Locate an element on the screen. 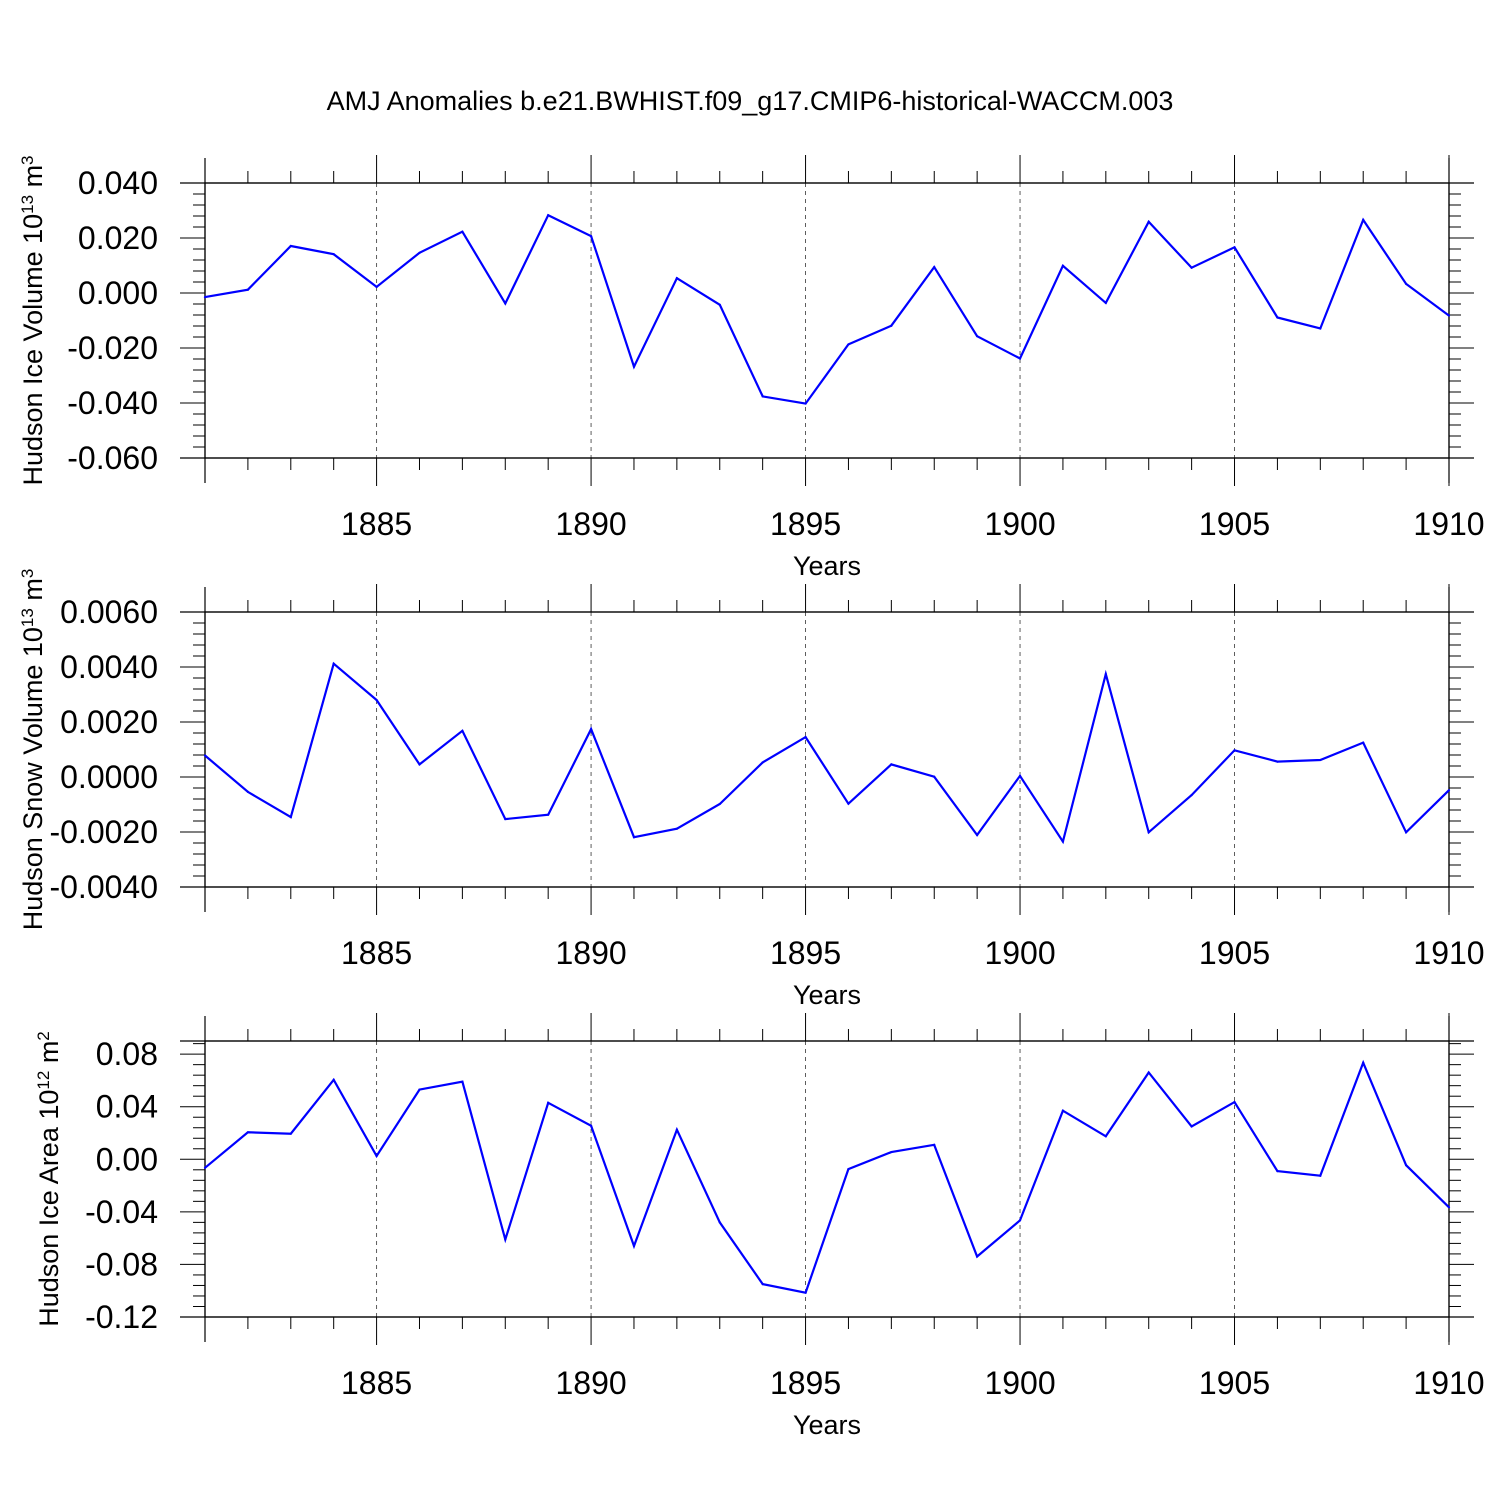  y-tick-label: 0.00 is located at coordinates (127, 1159).